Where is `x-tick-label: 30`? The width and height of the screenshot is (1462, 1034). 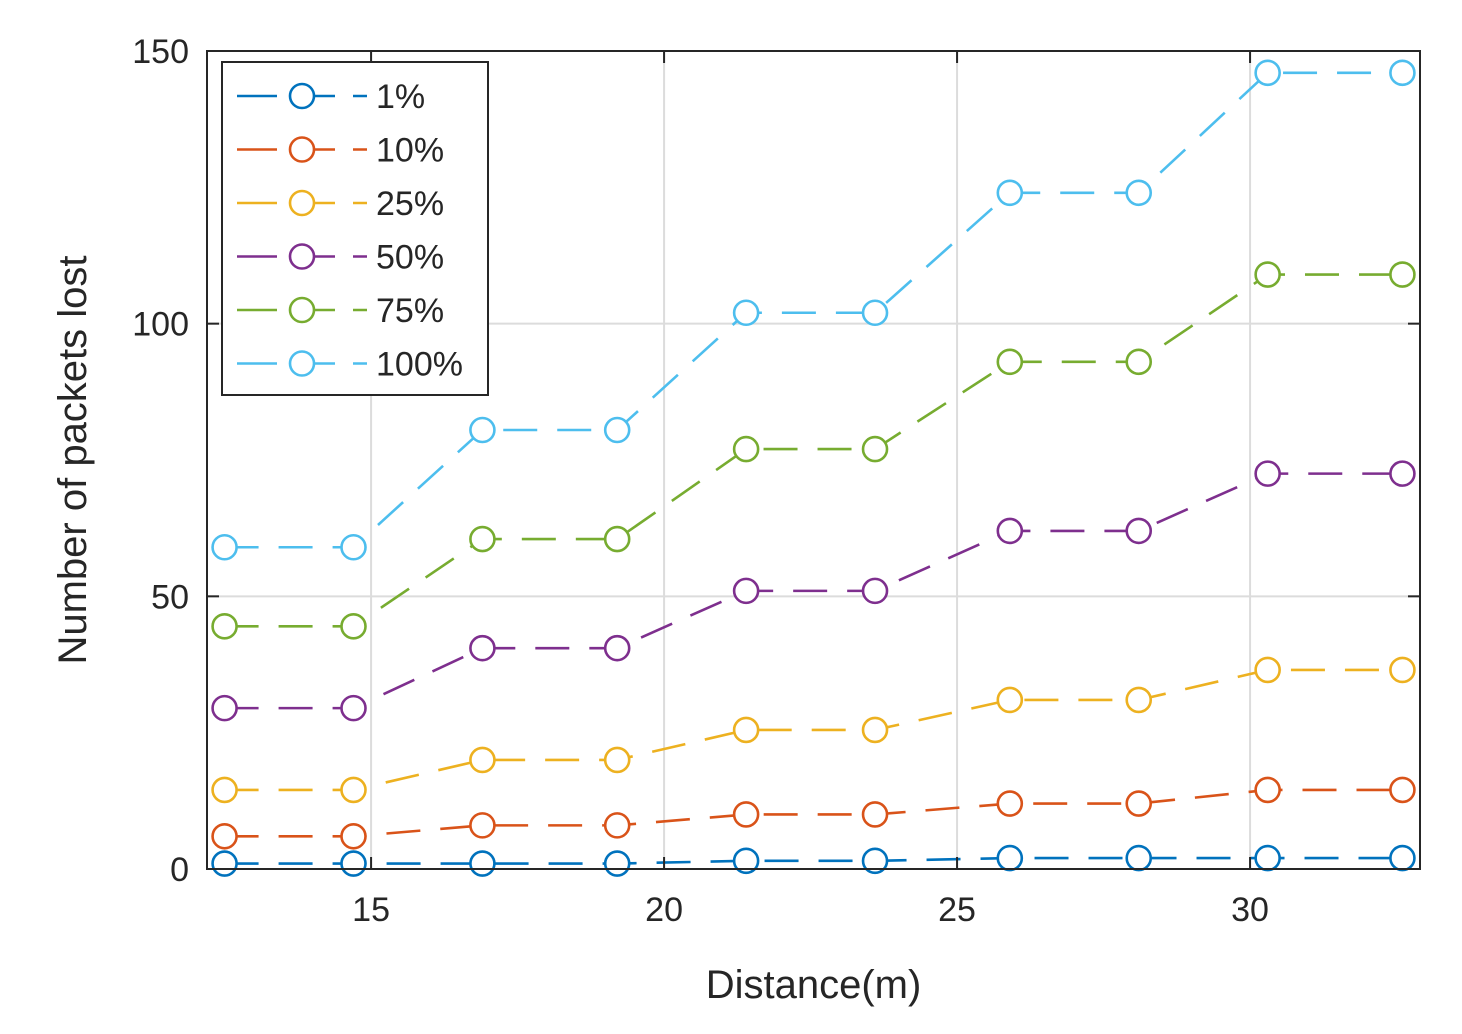
x-tick-label: 30 is located at coordinates (1250, 910).